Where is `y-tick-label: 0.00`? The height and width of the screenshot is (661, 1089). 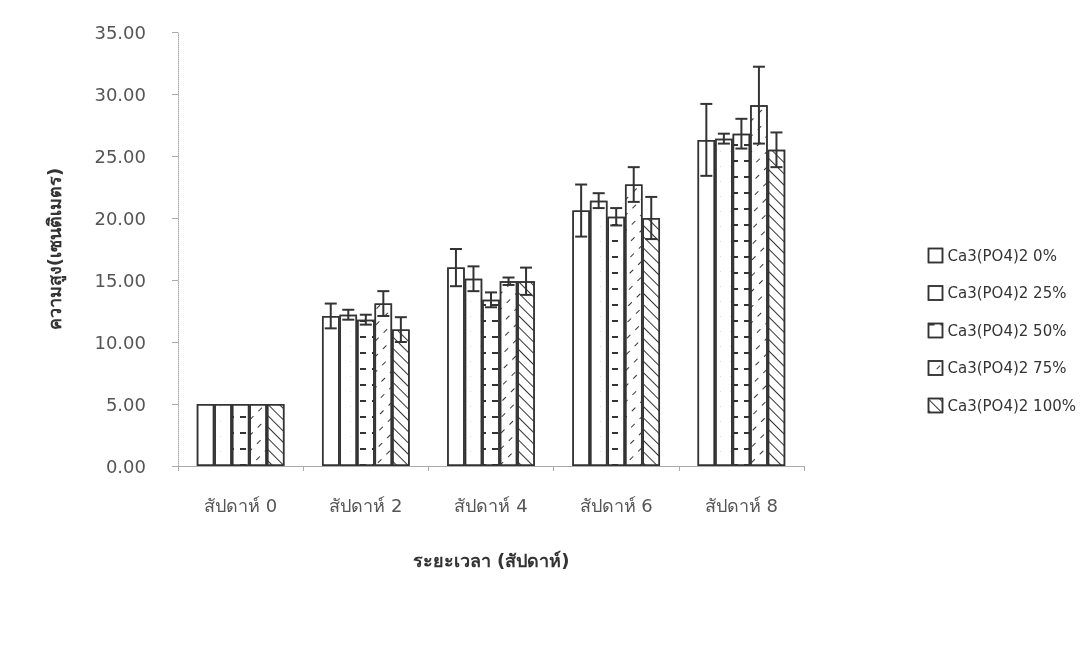
y-tick-label: 0.00 is located at coordinates (125, 466).